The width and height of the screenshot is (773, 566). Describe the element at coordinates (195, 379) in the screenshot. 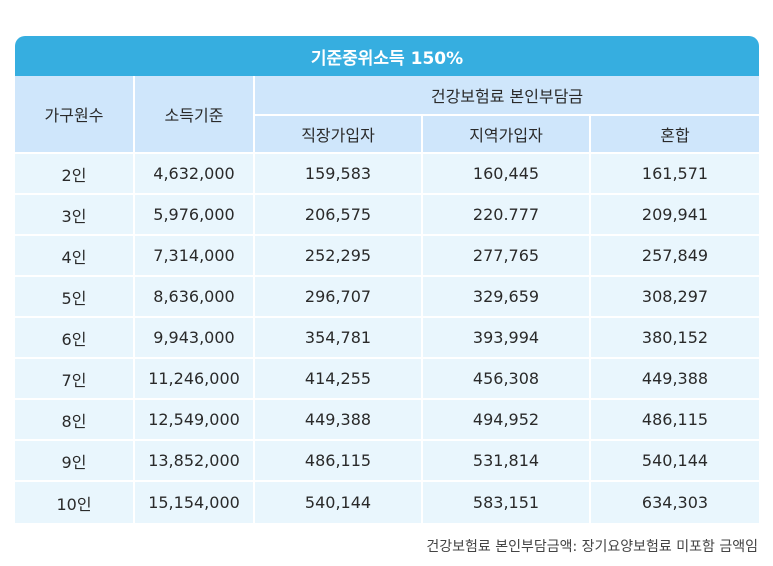

I see `cell-income: 11,246,000` at that location.